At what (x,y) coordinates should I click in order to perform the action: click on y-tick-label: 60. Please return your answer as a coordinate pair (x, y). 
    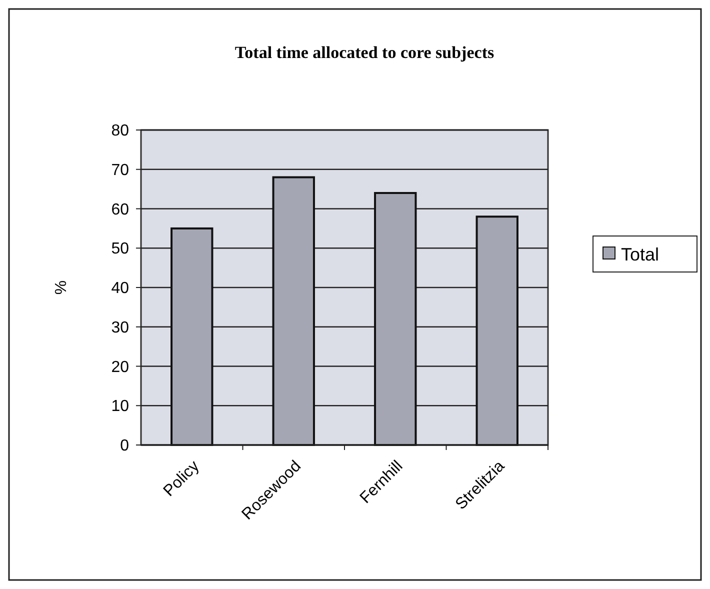
    Looking at the image, I should click on (120, 209).